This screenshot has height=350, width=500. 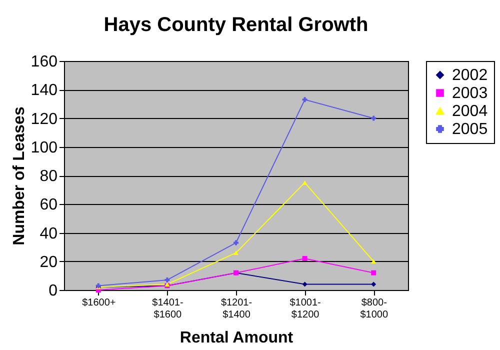 What do you see at coordinates (49, 176) in the screenshot?
I see `y-tick-label: 80` at bounding box center [49, 176].